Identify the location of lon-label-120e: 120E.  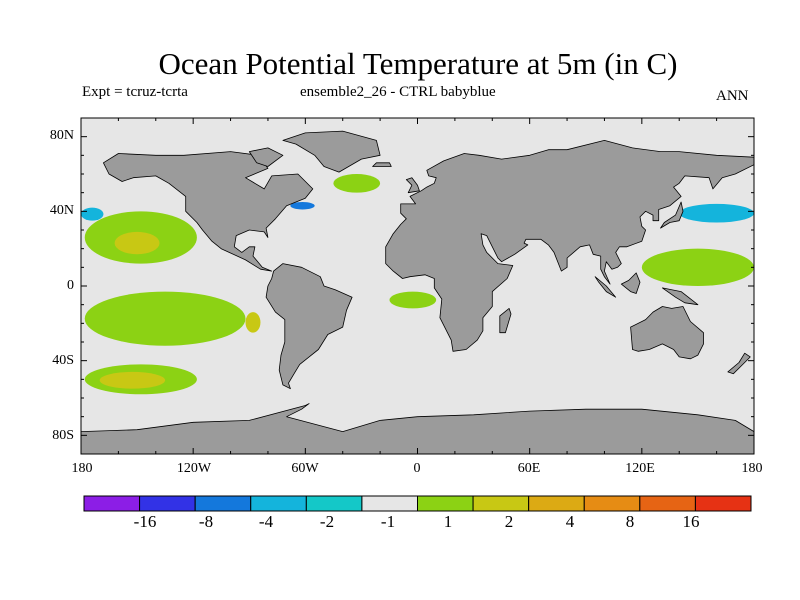
(640, 468).